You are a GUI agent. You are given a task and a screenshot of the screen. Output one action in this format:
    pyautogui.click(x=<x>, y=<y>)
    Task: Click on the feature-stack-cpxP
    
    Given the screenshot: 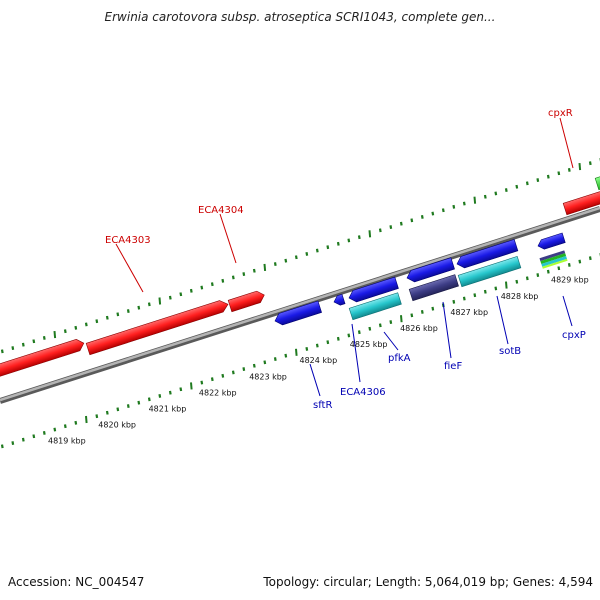 What is the action you would take?
    pyautogui.click(x=553, y=259)
    